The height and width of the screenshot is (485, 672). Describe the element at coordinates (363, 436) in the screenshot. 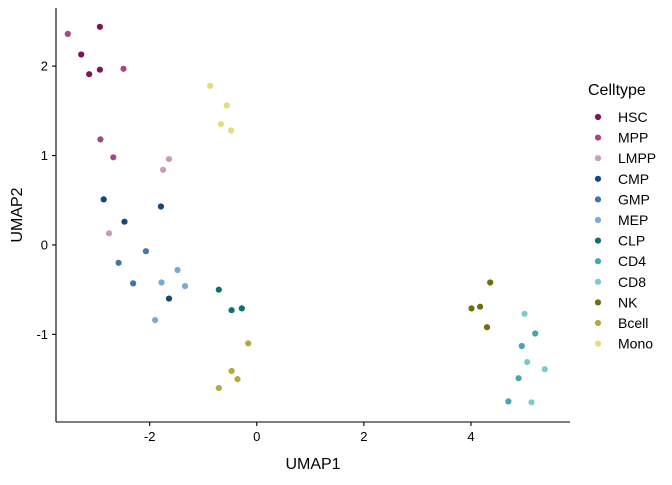

I see `x-tick-label-2: 2` at that location.